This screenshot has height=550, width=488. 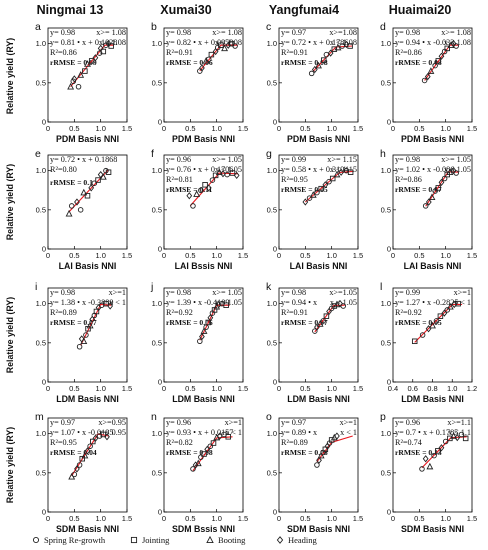 I want to click on equation-annotation: R²=0.91, so click(x=294, y=52).